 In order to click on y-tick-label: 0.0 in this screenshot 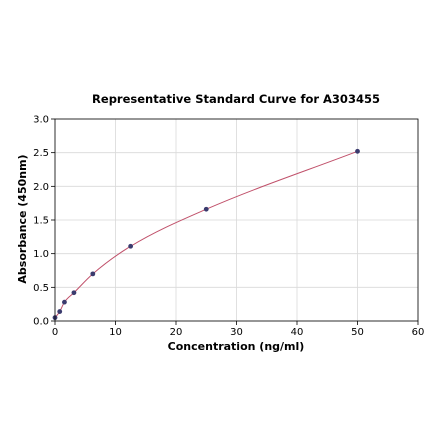, I will do `click(41, 322)`.